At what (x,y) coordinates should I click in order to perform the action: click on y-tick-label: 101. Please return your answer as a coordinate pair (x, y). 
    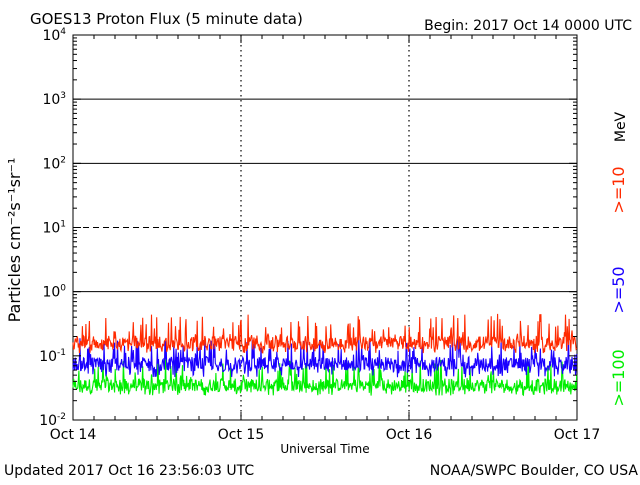
    Looking at the image, I should click on (54, 228).